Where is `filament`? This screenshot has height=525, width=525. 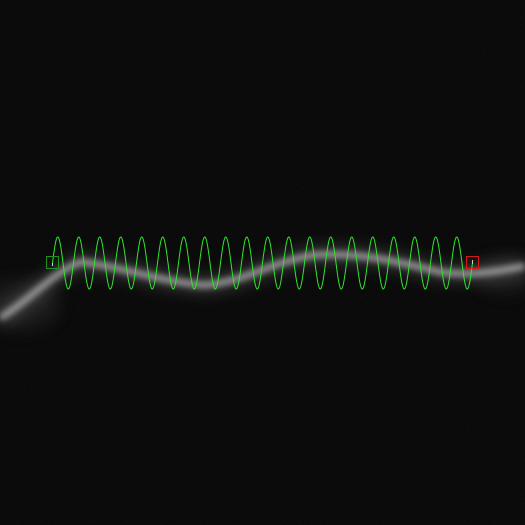 filament is located at coordinates (262, 286).